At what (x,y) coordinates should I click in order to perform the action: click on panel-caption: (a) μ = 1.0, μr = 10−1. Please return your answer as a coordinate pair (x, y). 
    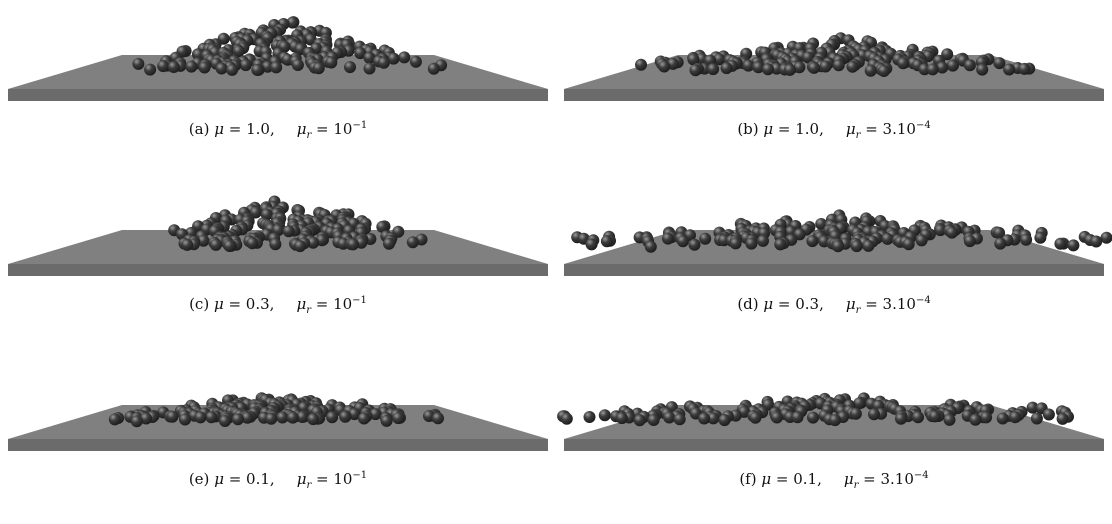
    Looking at the image, I should click on (278, 130).